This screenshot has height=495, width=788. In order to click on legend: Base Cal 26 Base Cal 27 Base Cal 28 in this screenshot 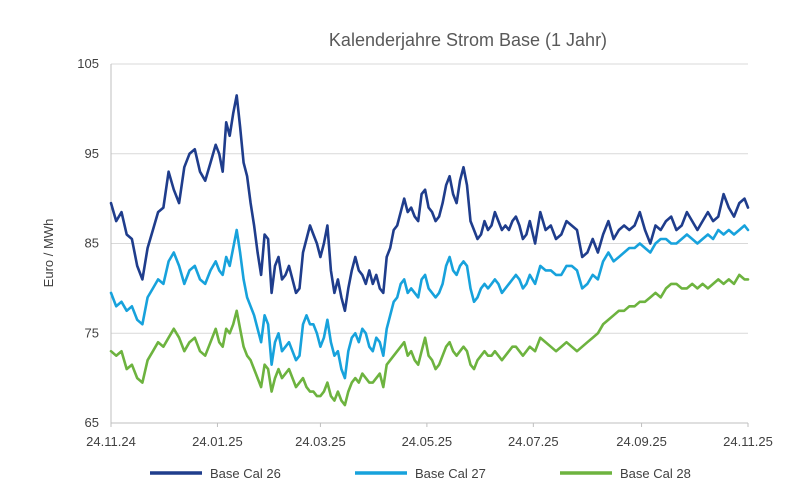, I will do `click(420, 473)`.